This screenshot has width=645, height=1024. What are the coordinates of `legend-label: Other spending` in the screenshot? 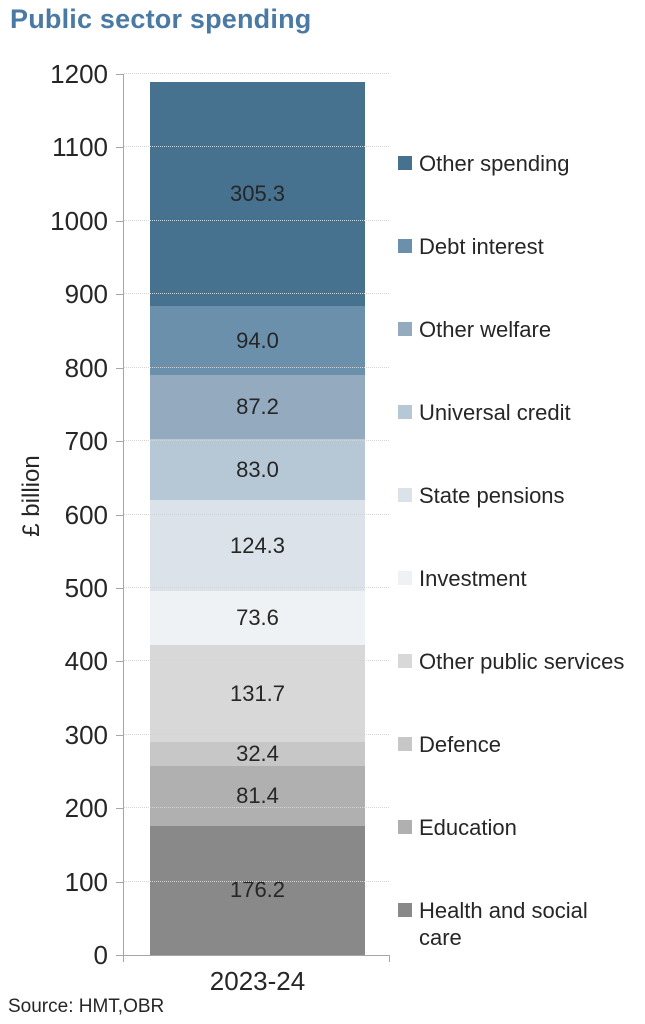 It's located at (494, 163).